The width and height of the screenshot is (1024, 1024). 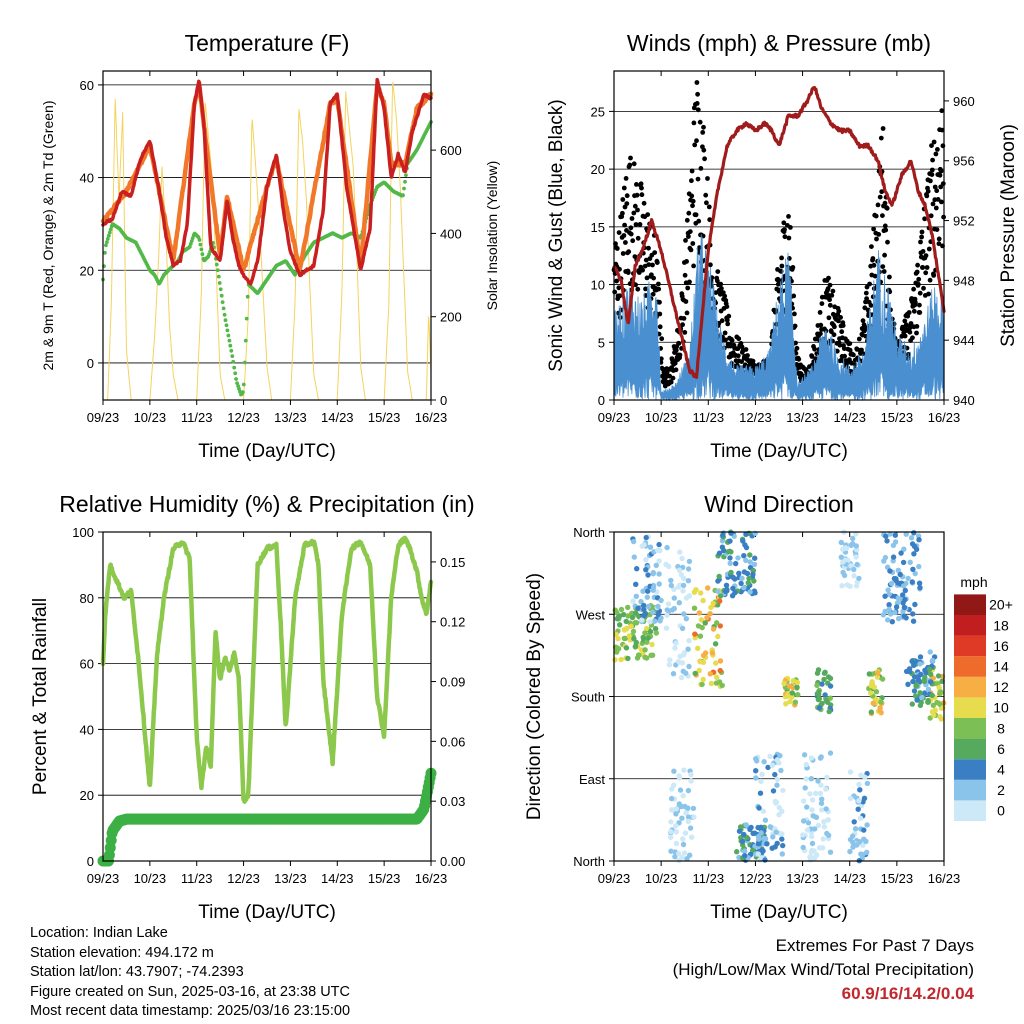 I want to click on y2-tick-label: 952, so click(x=964, y=221).